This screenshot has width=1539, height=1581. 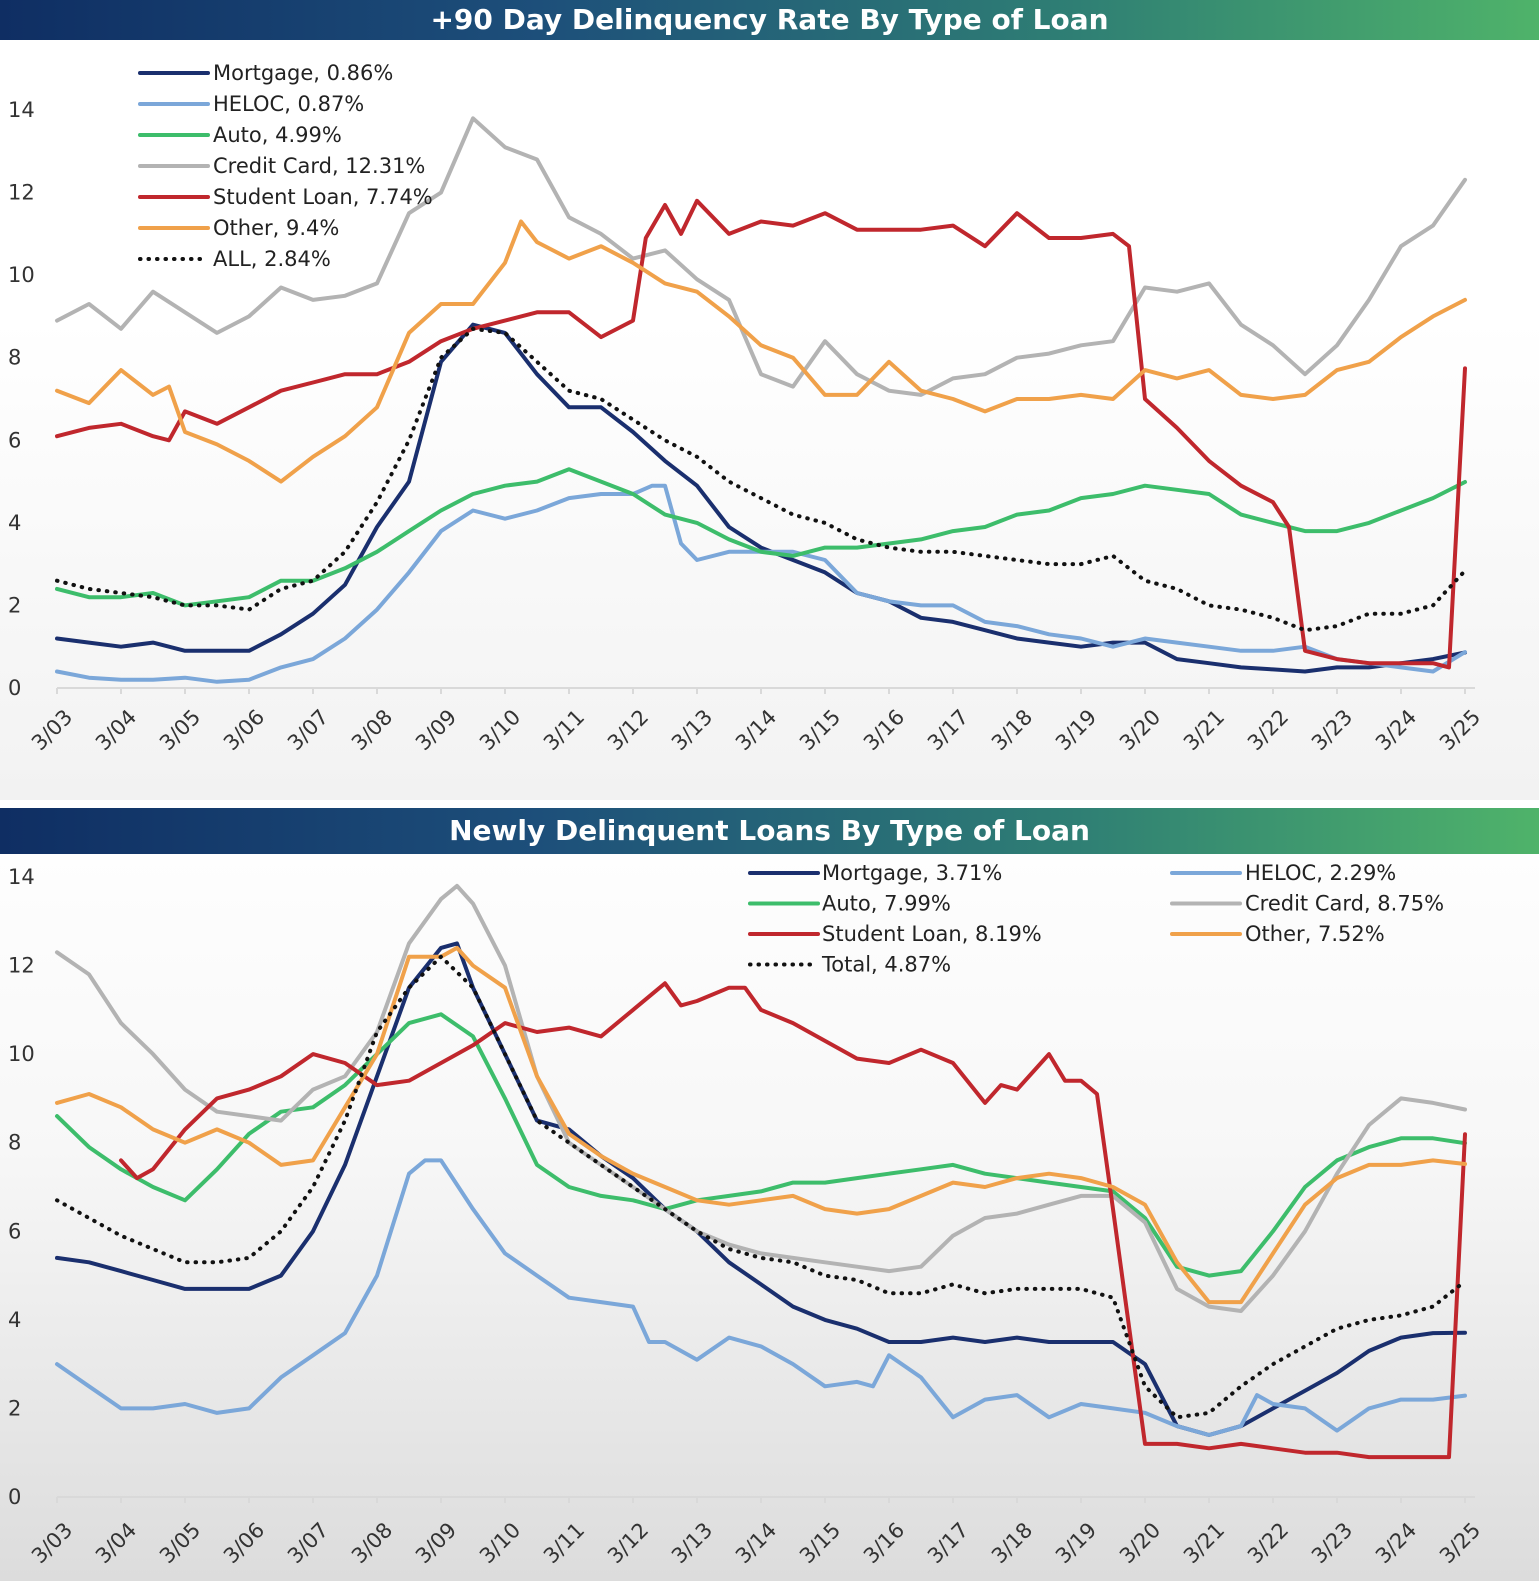 What do you see at coordinates (303, 73) in the screenshot?
I see `legend-label: Mortgage, 0.86%` at bounding box center [303, 73].